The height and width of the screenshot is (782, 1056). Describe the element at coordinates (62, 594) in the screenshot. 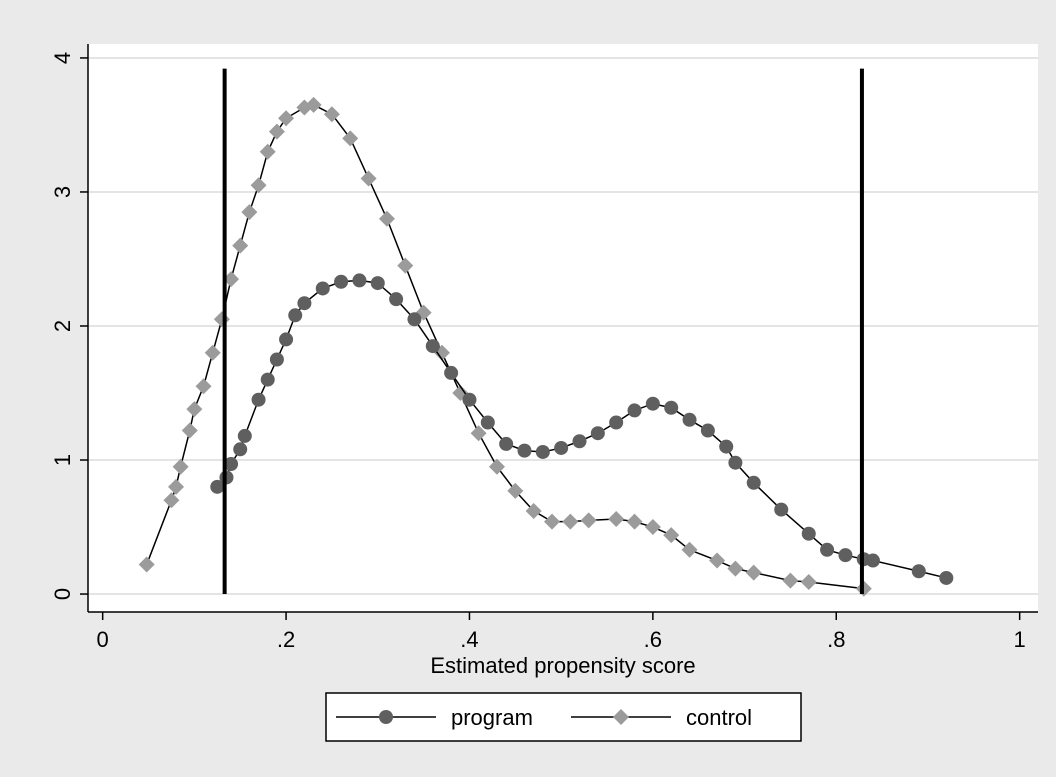

I see `y-tick-label: 0` at that location.